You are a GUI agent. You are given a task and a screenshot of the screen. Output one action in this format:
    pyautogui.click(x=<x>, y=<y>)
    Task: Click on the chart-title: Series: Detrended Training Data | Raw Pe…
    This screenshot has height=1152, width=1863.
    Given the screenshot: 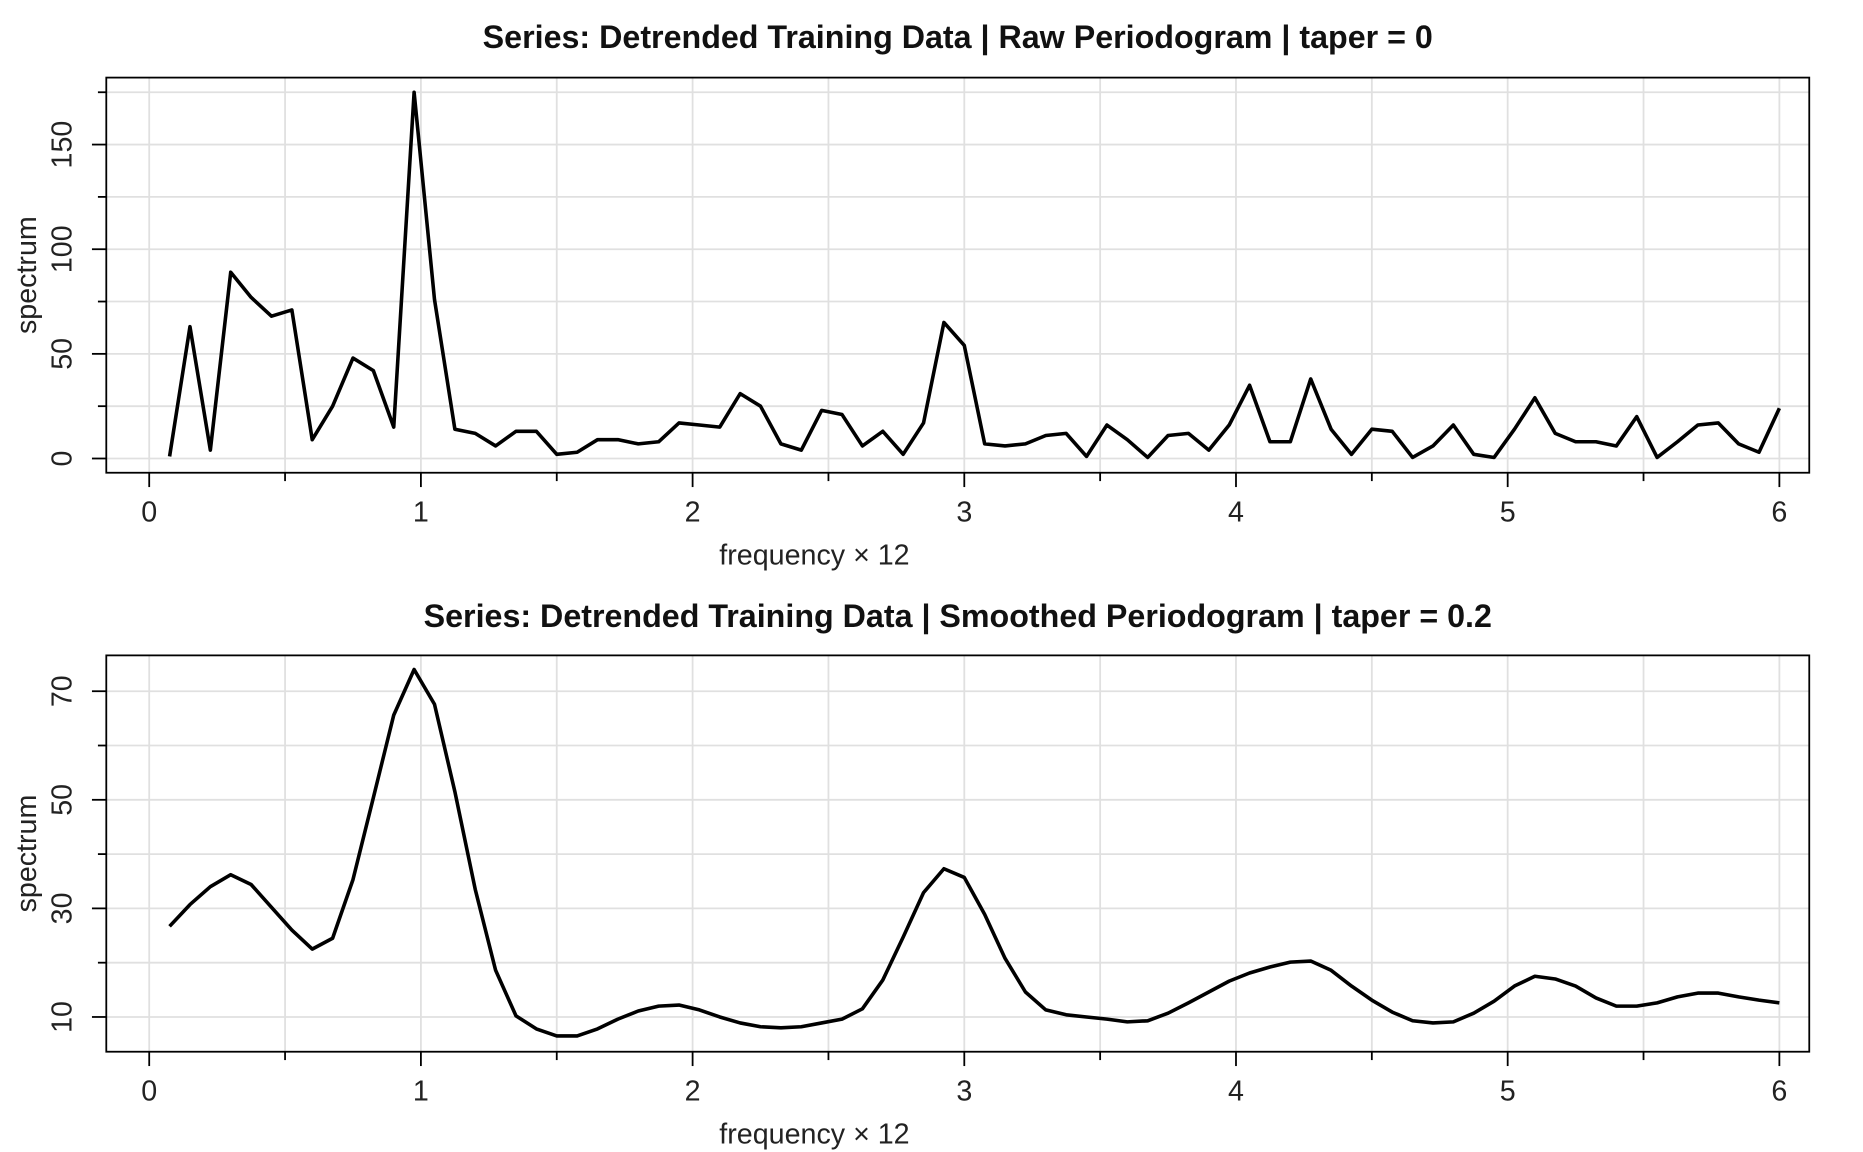 What is the action you would take?
    pyautogui.click(x=958, y=37)
    